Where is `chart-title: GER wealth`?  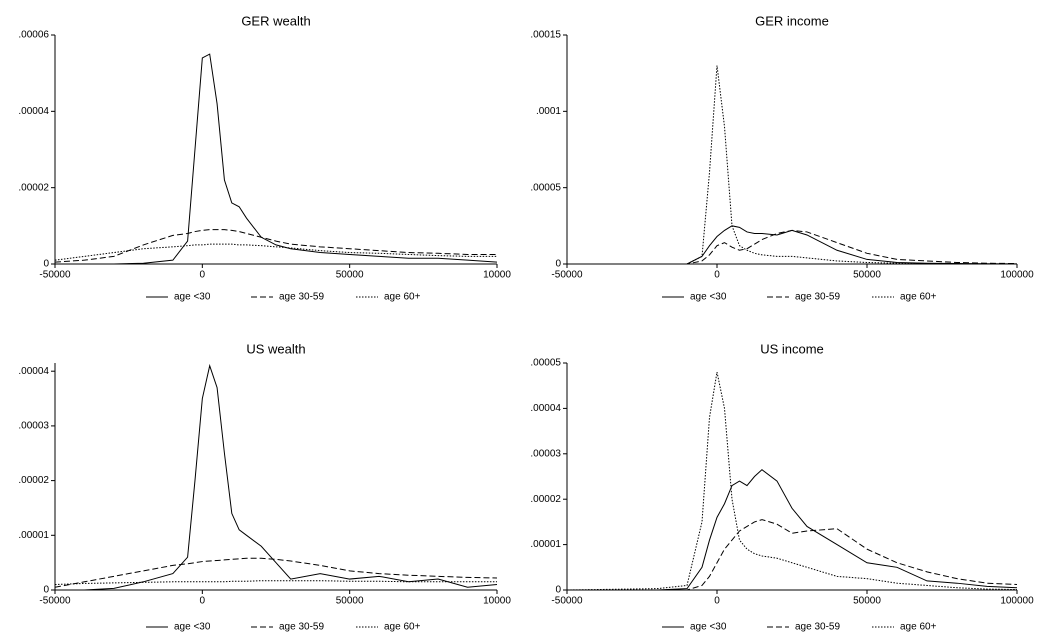 chart-title: GER wealth is located at coordinates (275, 20).